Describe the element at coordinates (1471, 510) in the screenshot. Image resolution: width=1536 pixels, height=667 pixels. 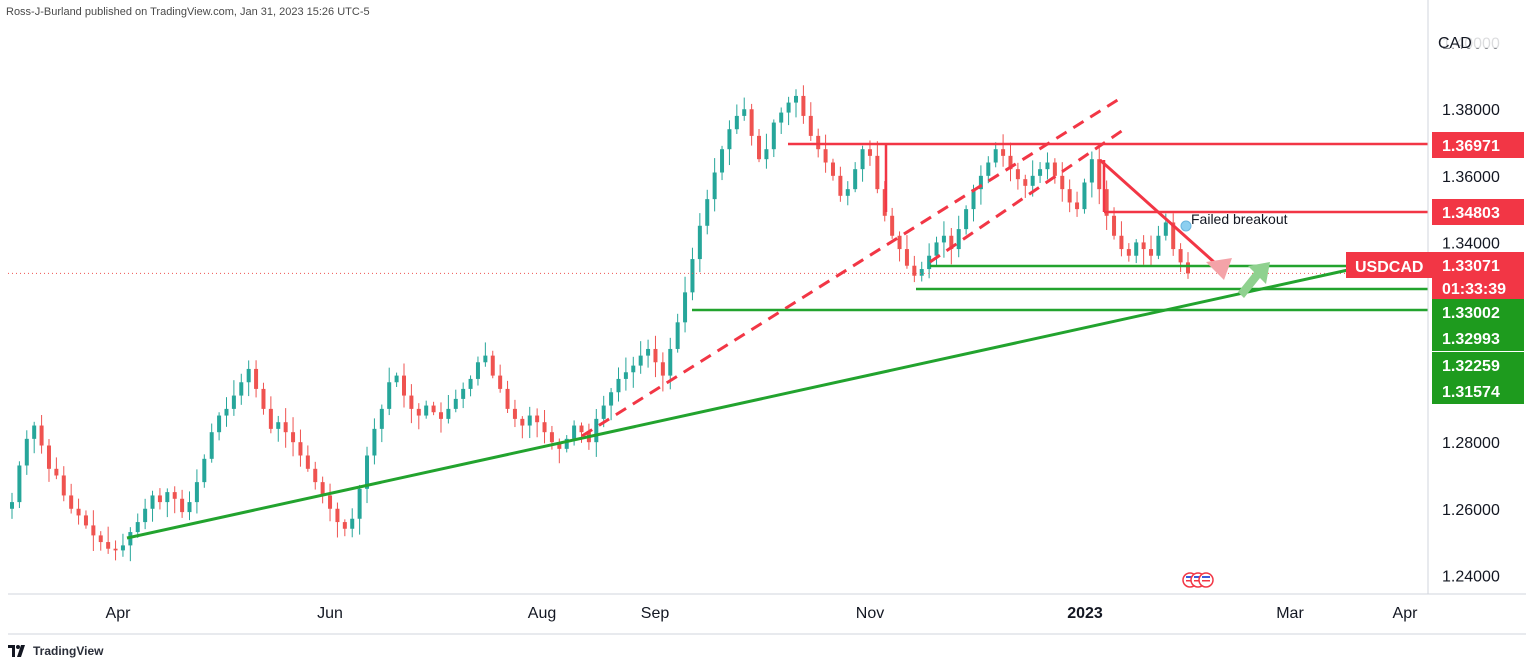
I see `price-tick-label: 1.26000` at that location.